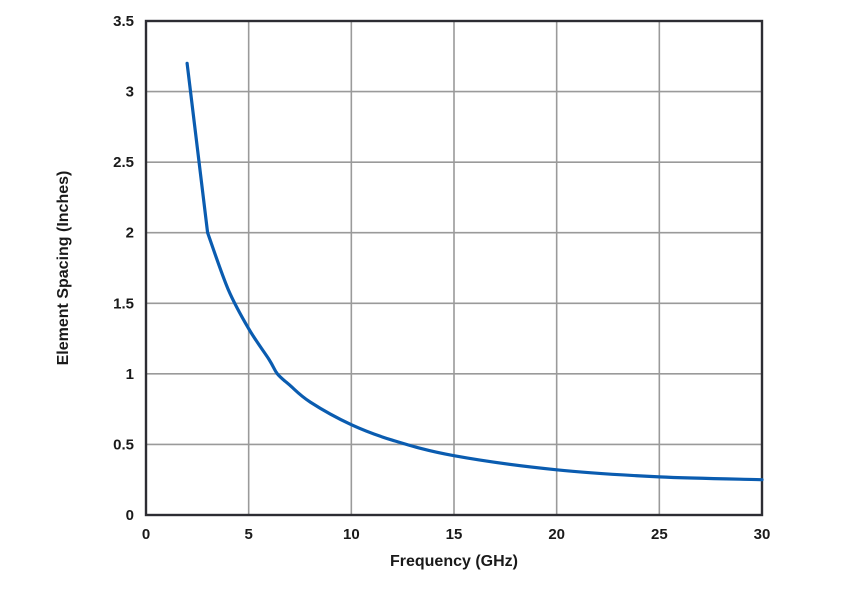  What do you see at coordinates (123, 21) in the screenshot?
I see `y-tick-label: 3.5` at bounding box center [123, 21].